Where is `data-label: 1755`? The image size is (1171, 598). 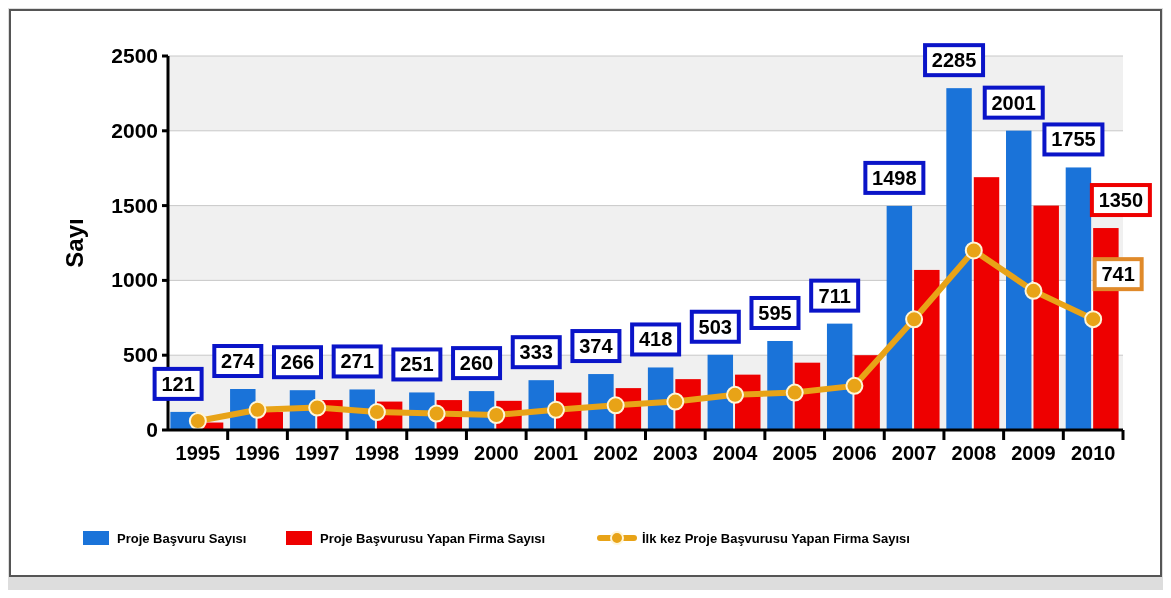
data-label: 1755 is located at coordinates (1073, 139).